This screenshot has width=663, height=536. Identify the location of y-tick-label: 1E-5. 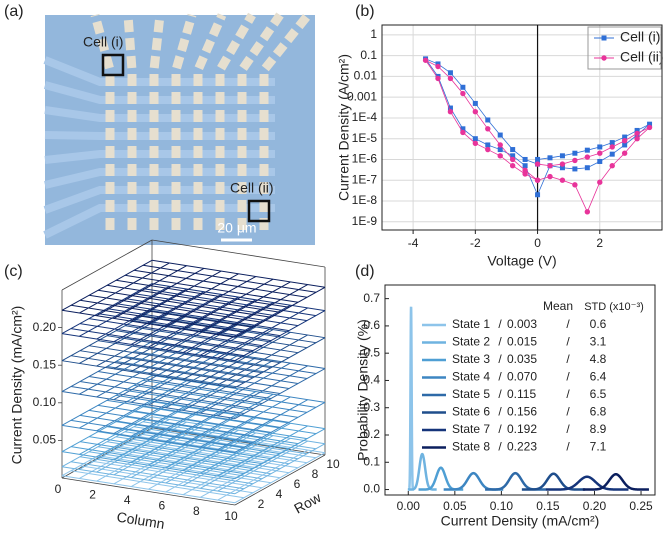
(365, 138).